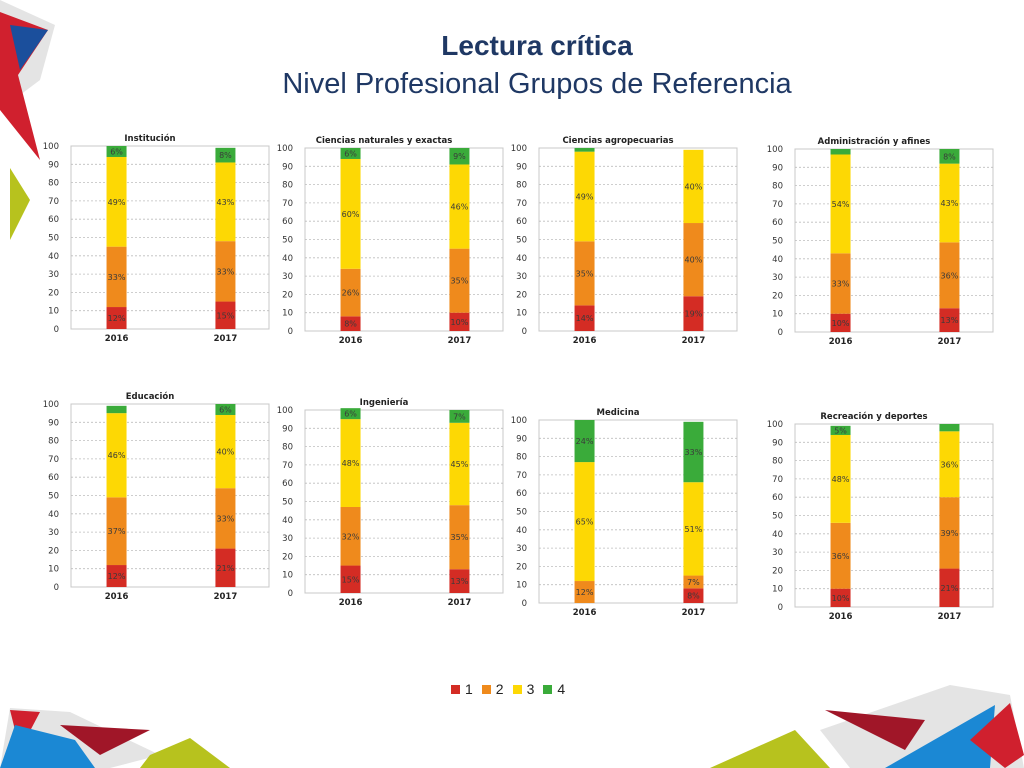  Describe the element at coordinates (537, 84) in the screenshot. I see `slide-subtitle: Nivel Profesional Grupos de Referencia` at that location.